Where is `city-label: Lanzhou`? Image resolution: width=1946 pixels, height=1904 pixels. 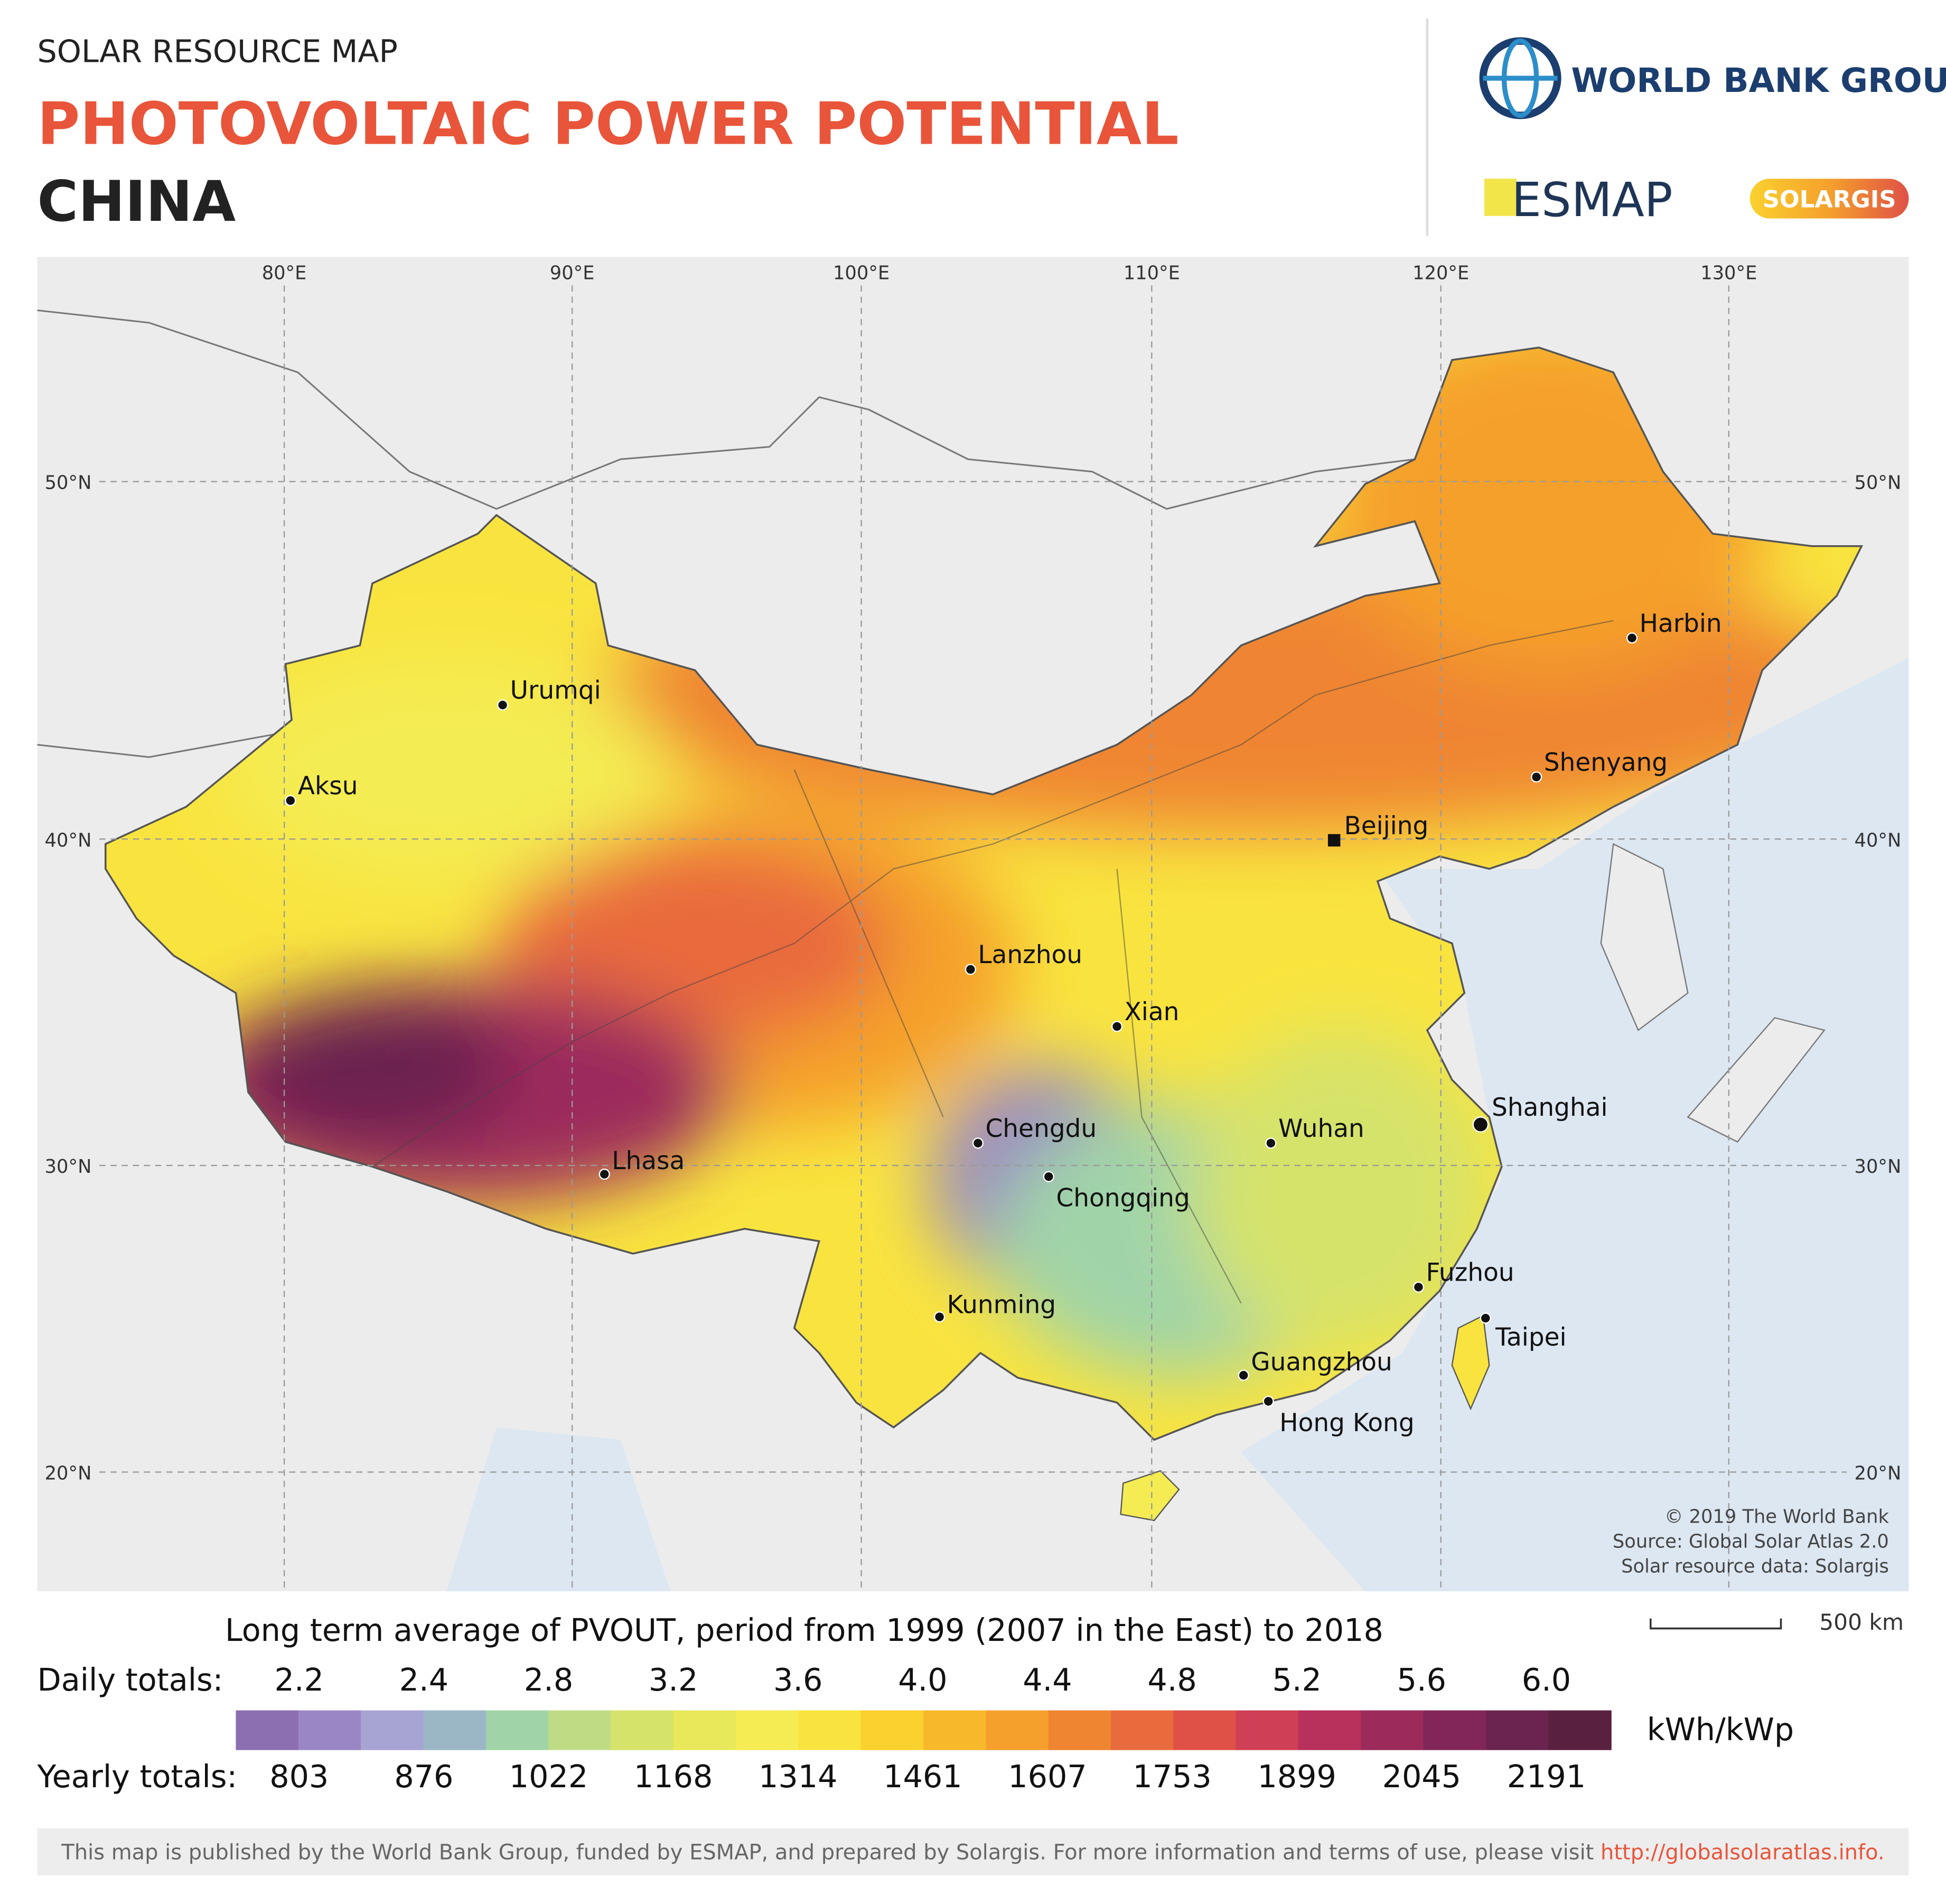
city-label: Lanzhou is located at coordinates (1030, 954).